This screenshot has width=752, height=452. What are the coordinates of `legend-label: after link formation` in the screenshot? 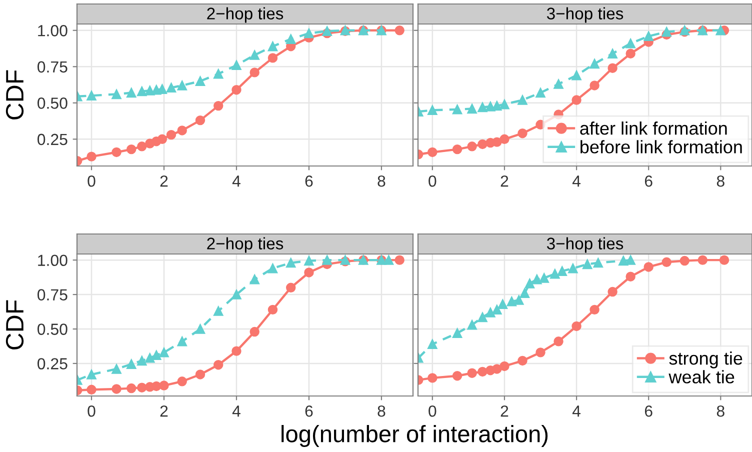 It's located at (653, 128).